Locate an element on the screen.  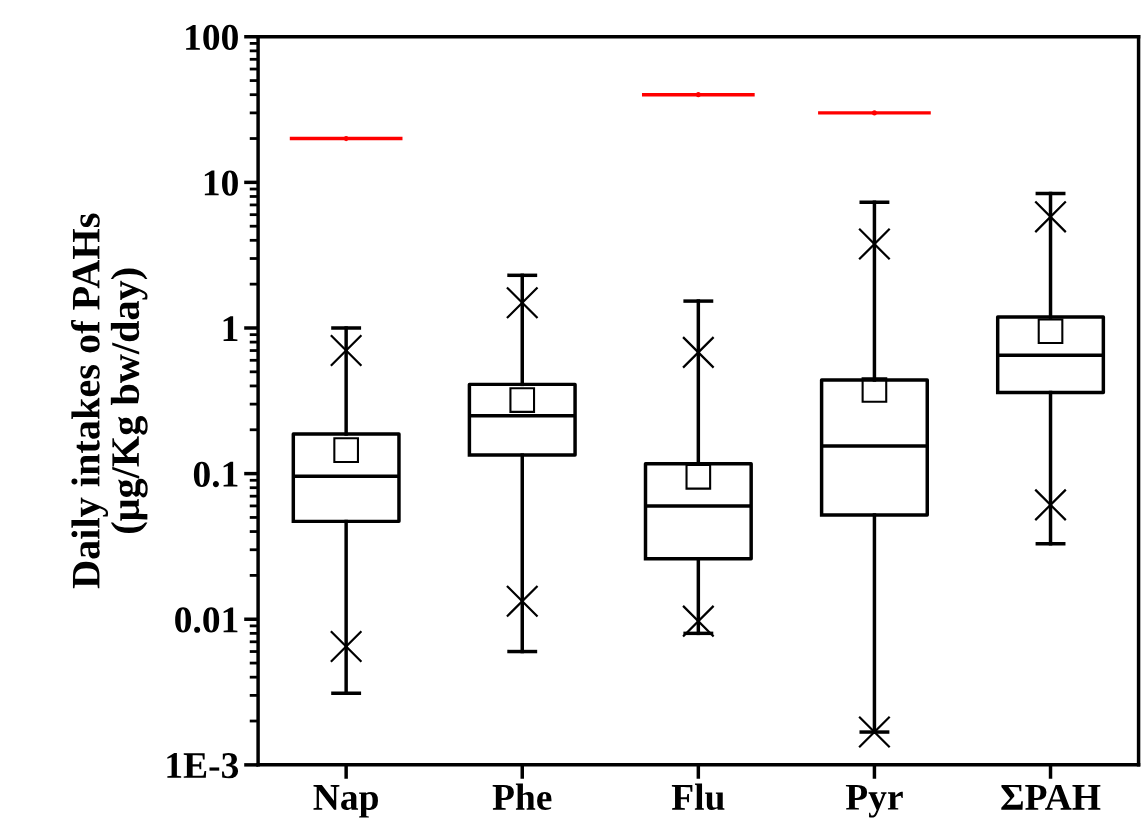
y-tick-label: 1 is located at coordinates (230, 328).